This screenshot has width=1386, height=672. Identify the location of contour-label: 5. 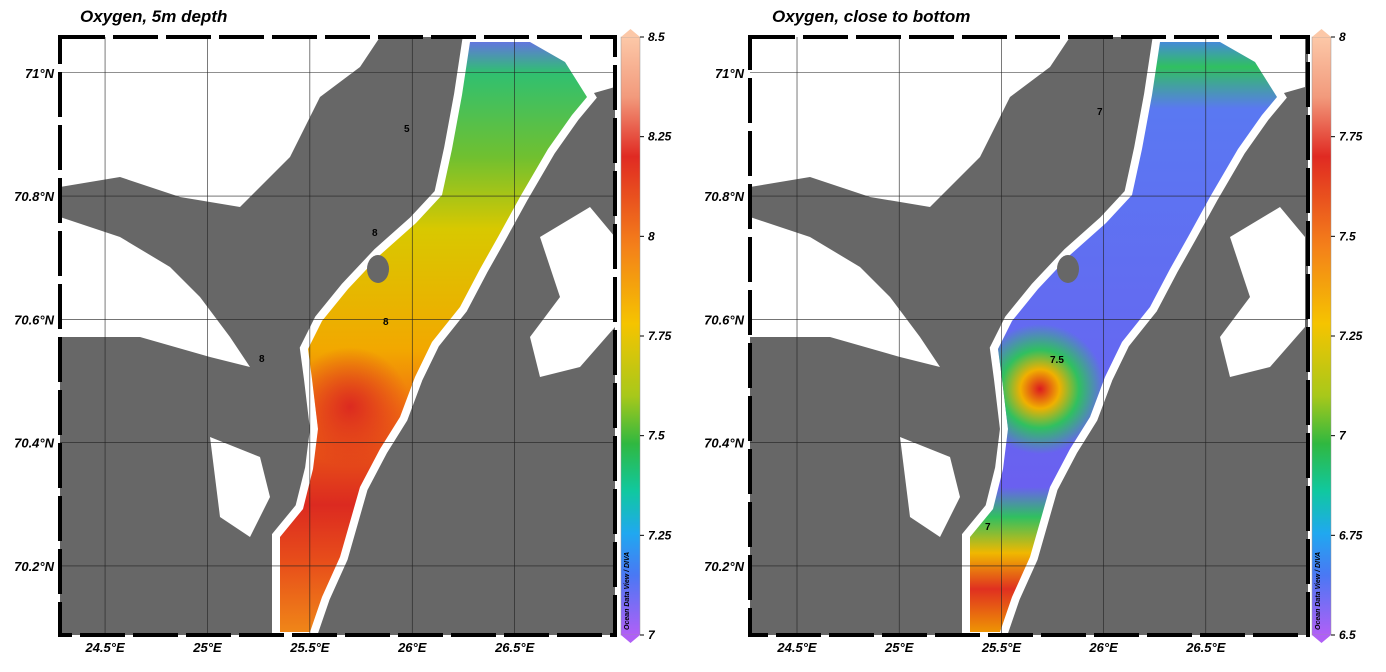
(407, 129).